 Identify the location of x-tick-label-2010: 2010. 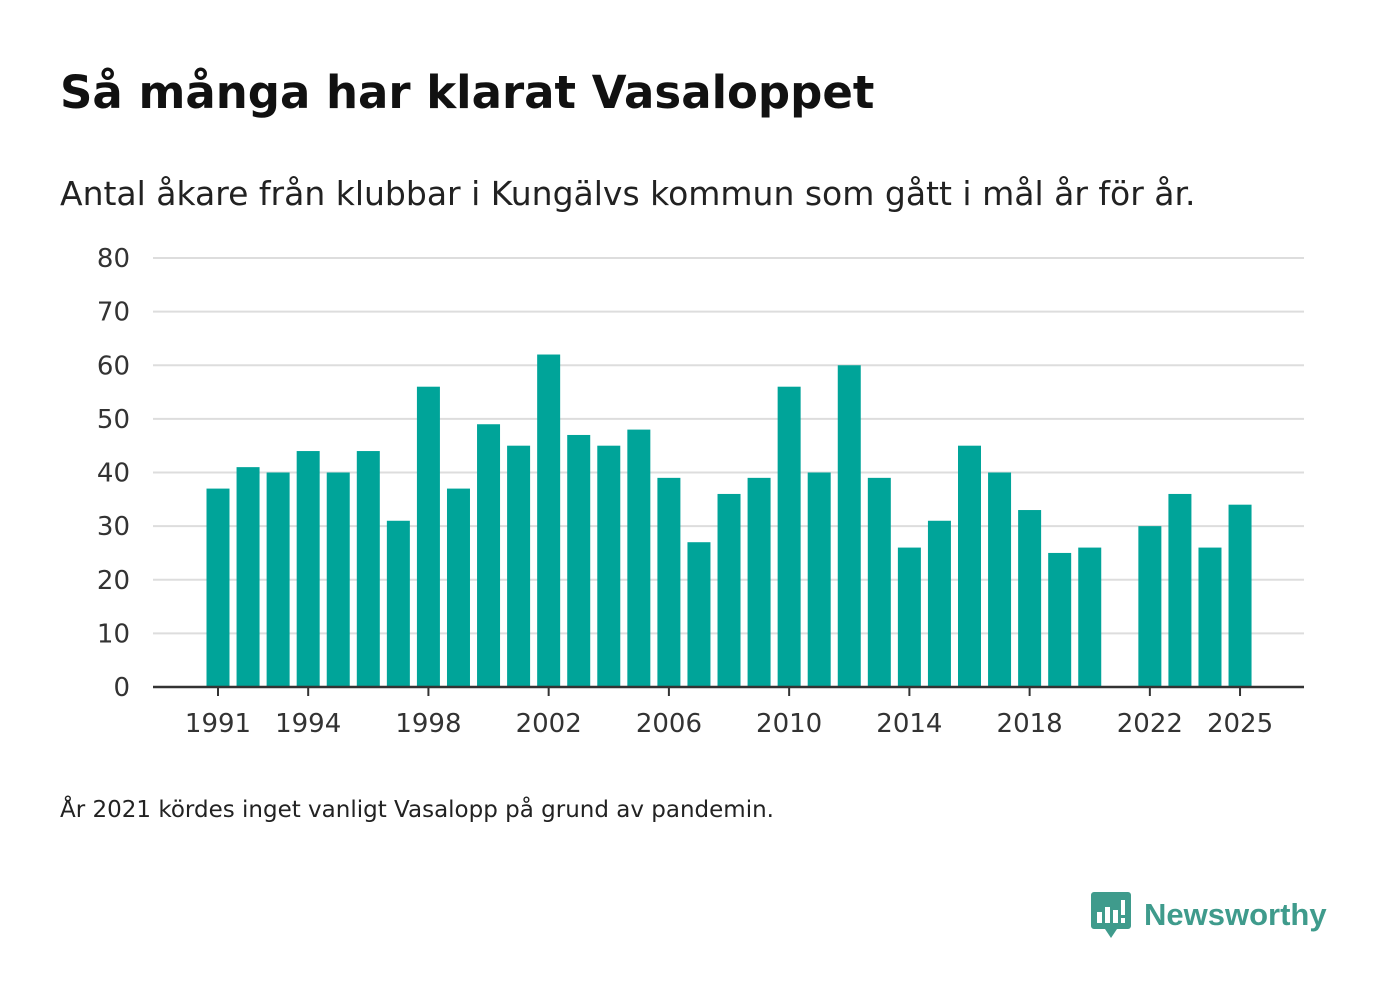
(789, 724).